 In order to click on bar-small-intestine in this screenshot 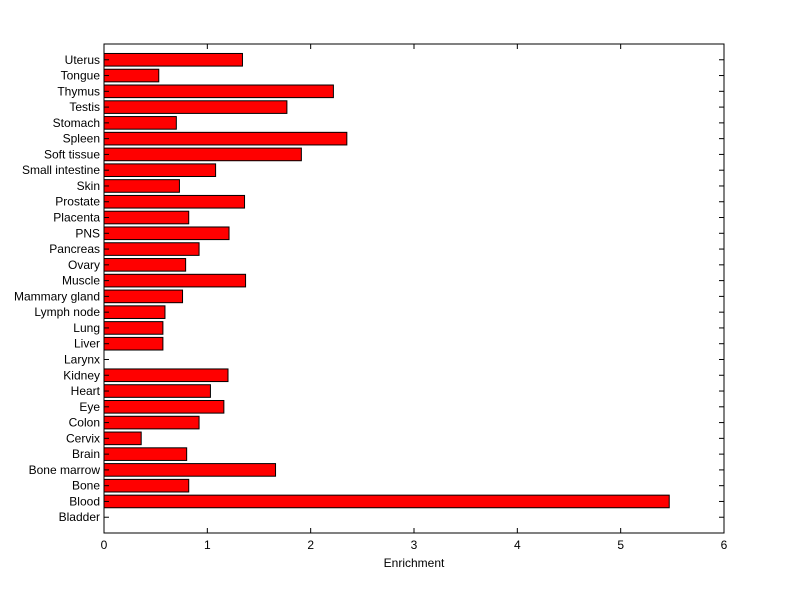, I will do `click(160, 170)`.